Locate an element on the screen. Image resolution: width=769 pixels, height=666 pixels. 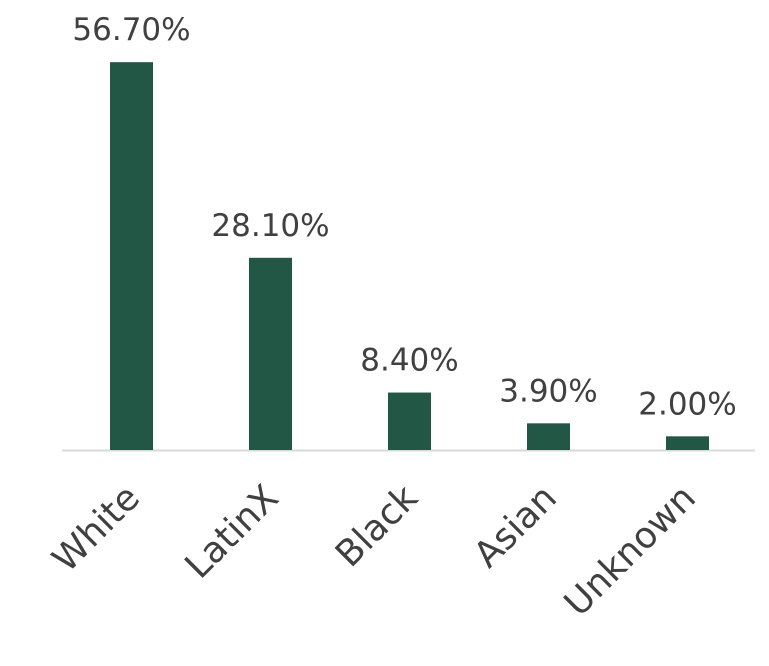
x-tick-label: Asian is located at coordinates (515, 526).